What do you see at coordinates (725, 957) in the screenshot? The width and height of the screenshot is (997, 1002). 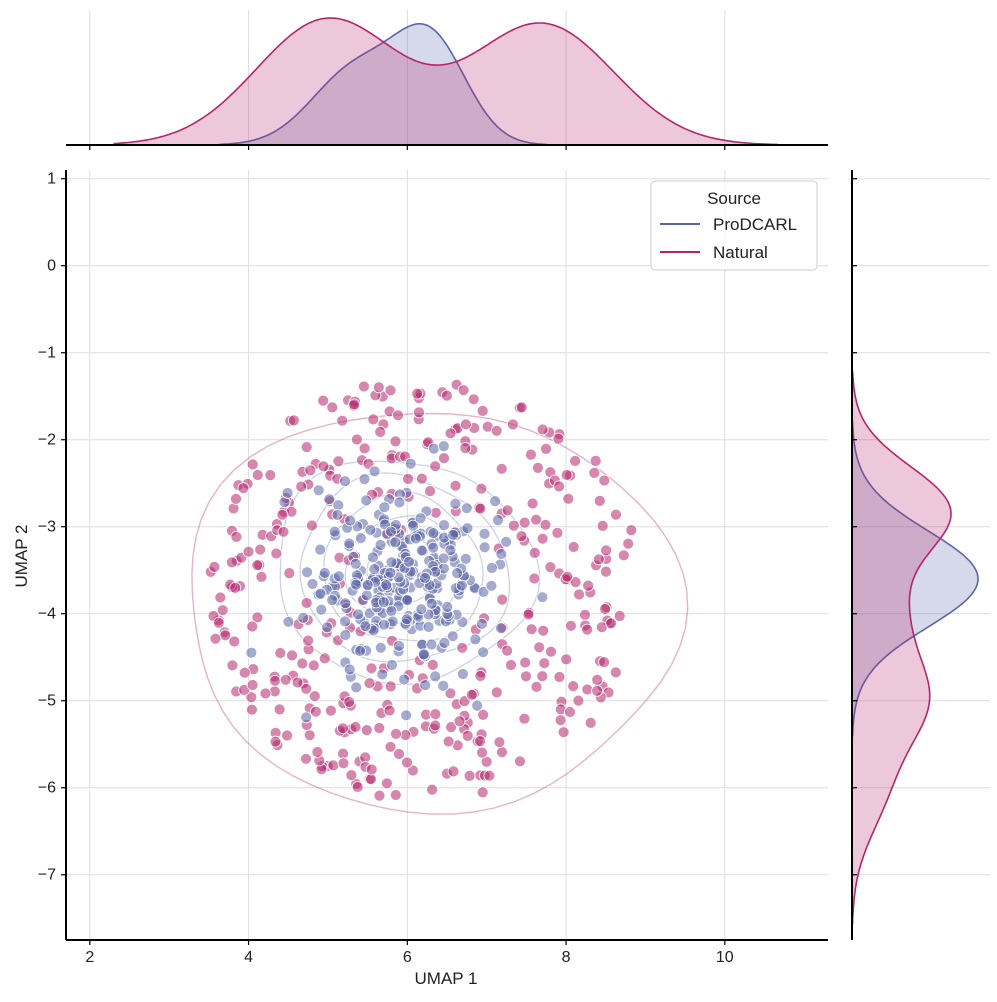 I see `x-tick-label: 10` at bounding box center [725, 957].